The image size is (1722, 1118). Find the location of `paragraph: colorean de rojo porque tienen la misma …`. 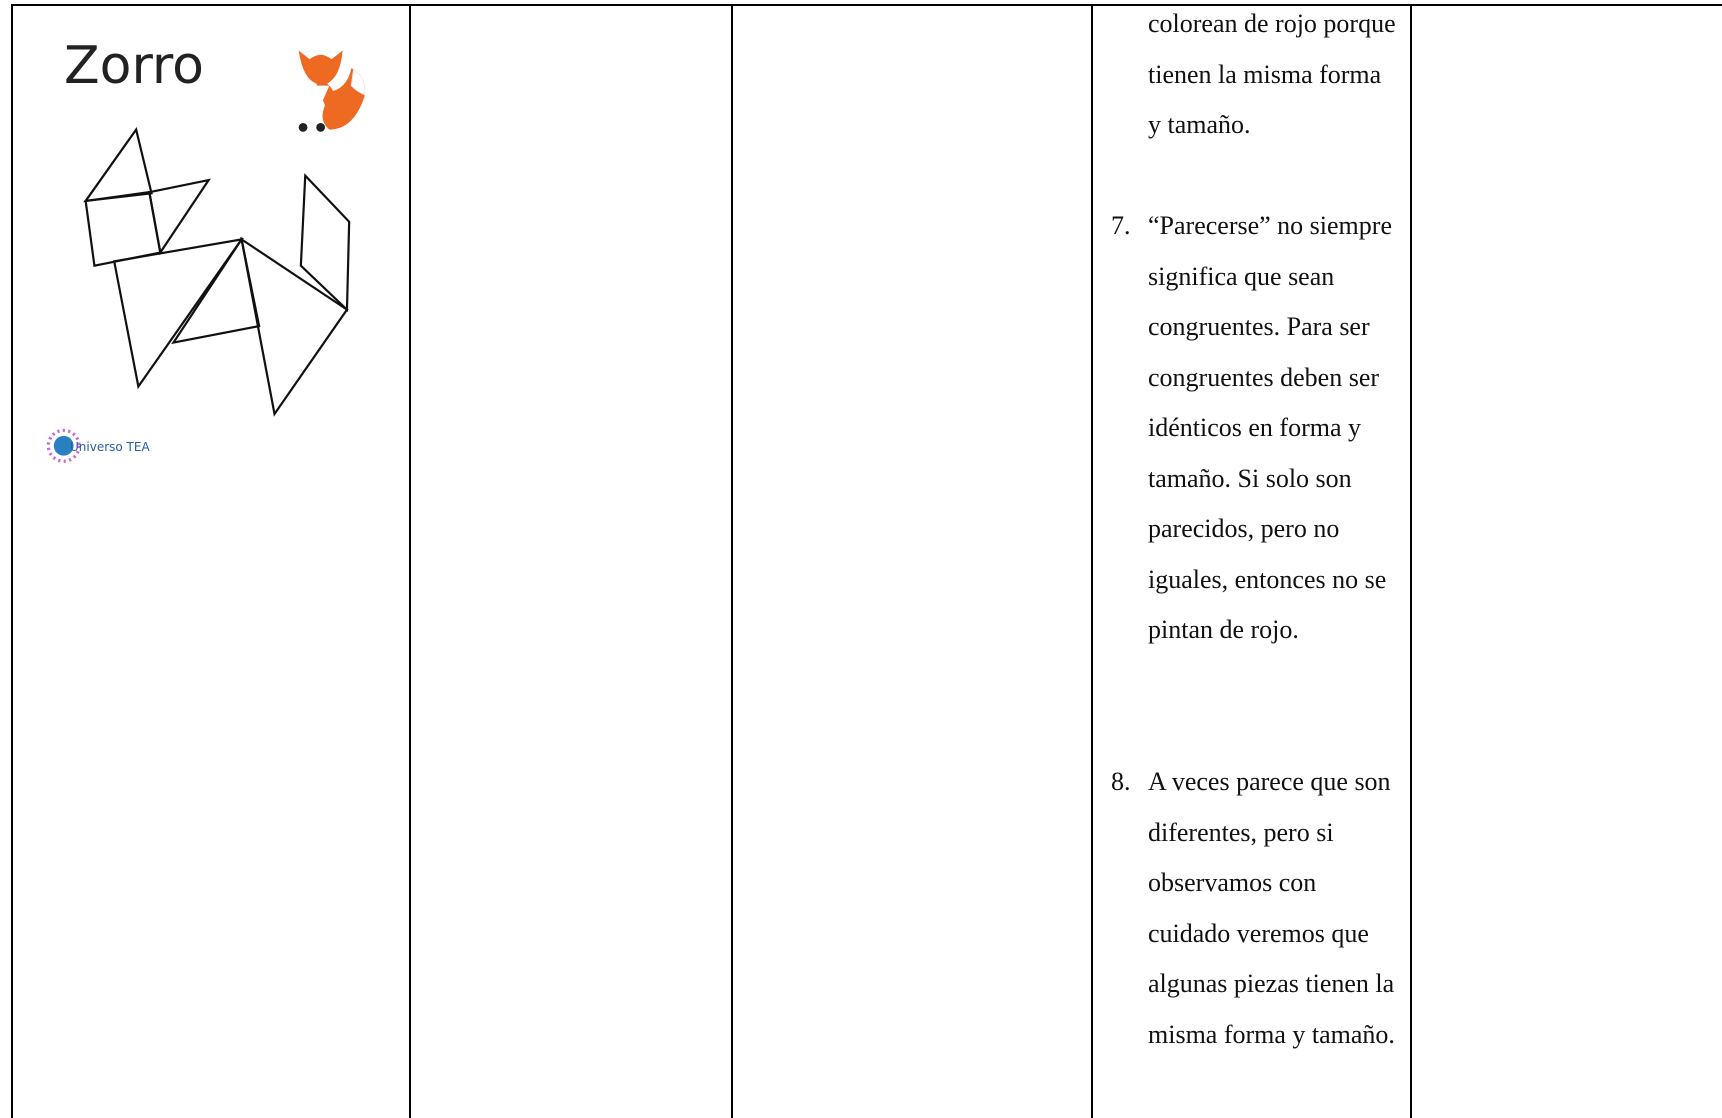

paragraph: colorean de rojo porque tienen la misma … is located at coordinates (1272, 74).